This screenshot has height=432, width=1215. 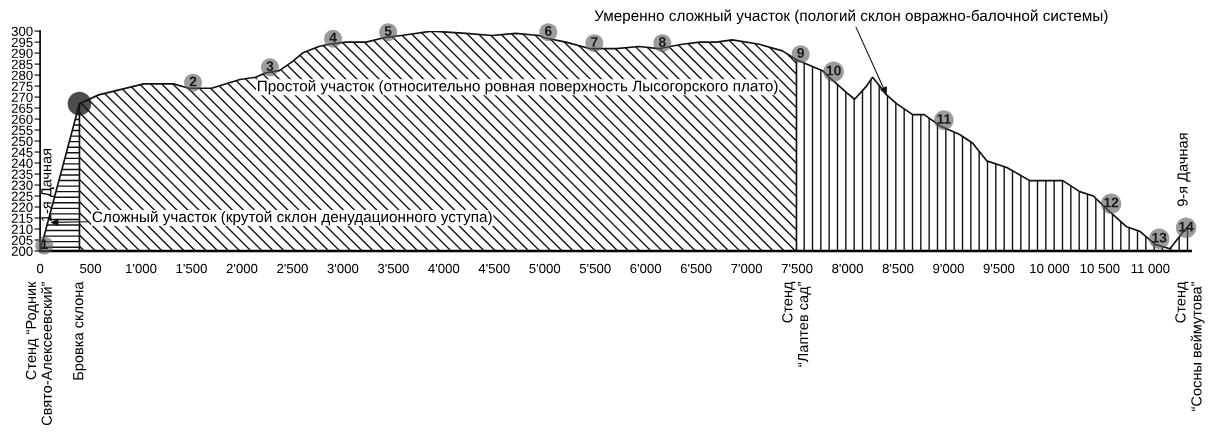 What do you see at coordinates (594, 42) in the screenshot?
I see `annotation: 7` at bounding box center [594, 42].